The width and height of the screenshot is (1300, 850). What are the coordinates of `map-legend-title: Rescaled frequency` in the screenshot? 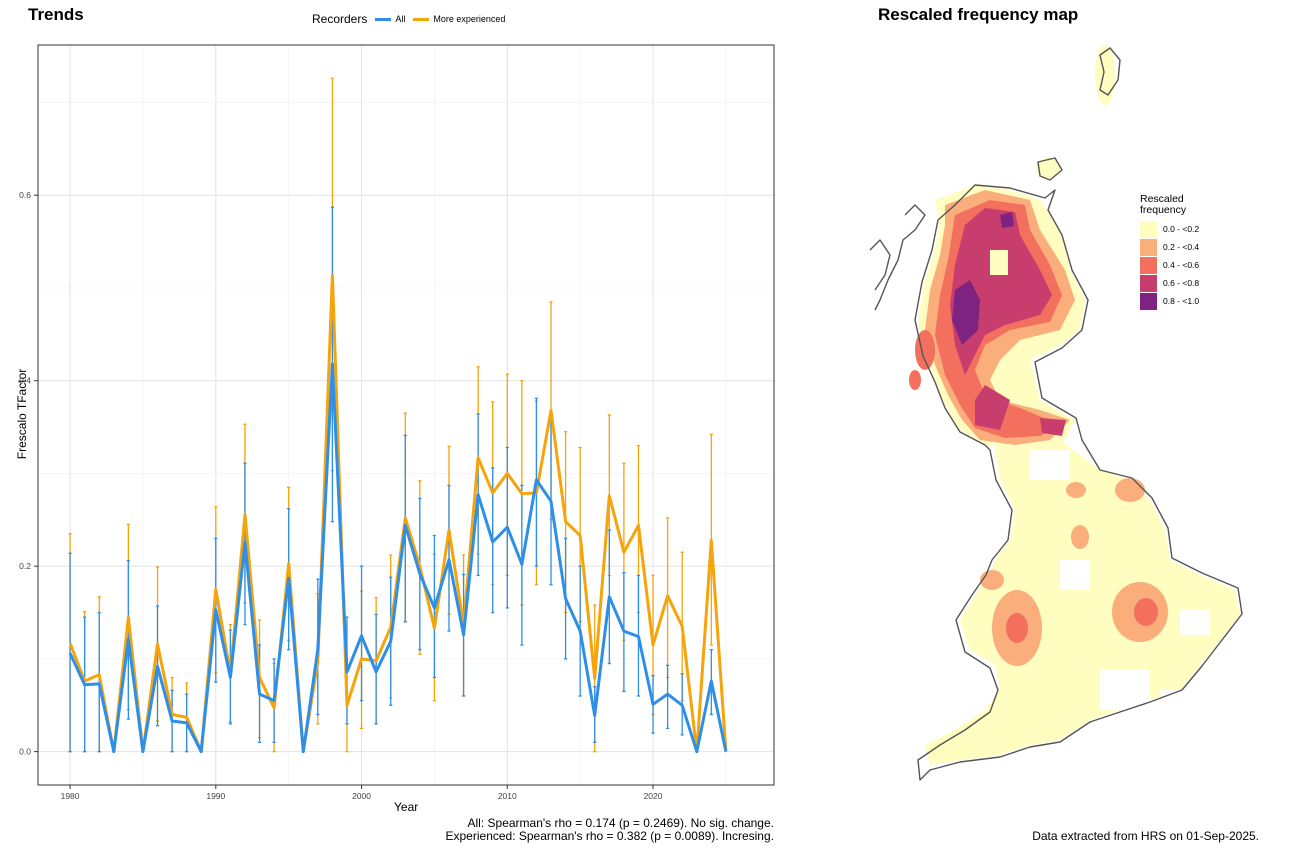 It's located at (1169, 205).